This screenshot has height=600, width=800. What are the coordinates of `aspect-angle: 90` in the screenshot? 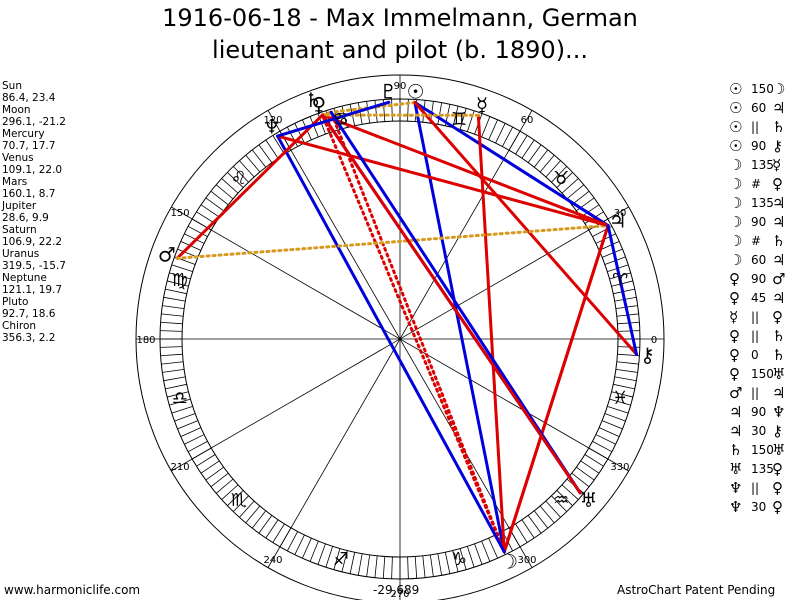 It's located at (759, 146).